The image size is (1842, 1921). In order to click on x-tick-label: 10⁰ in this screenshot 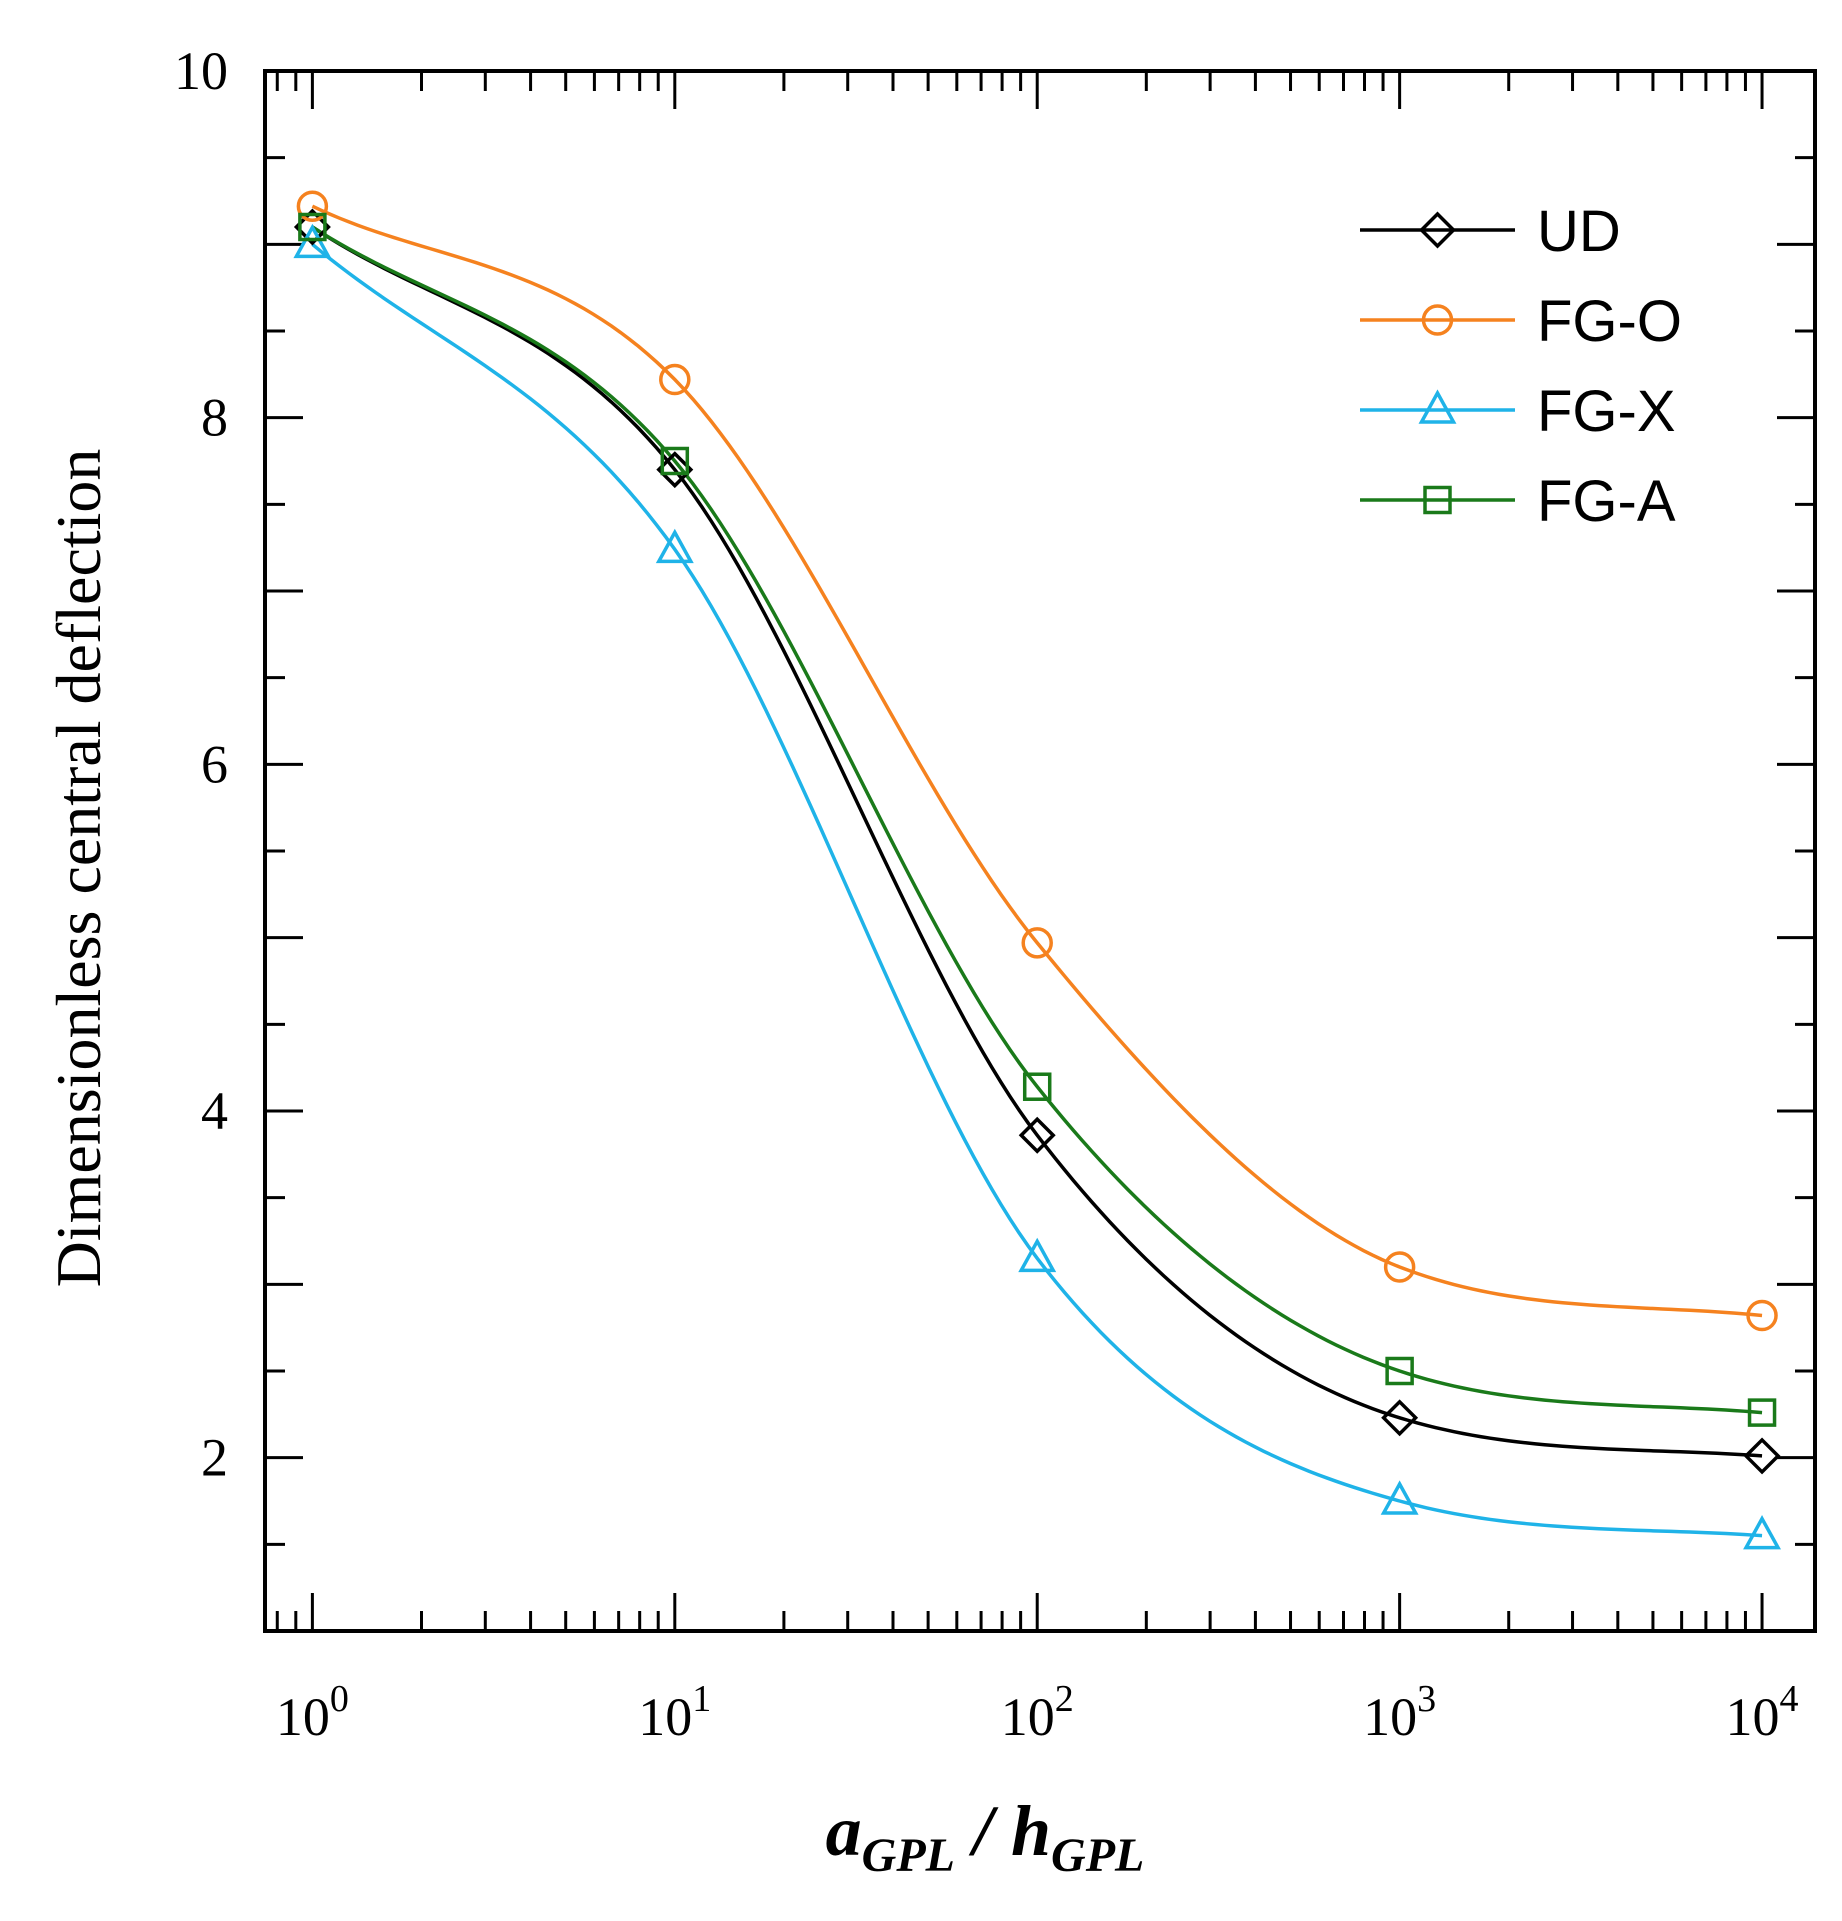, I will do `click(312, 1712)`.